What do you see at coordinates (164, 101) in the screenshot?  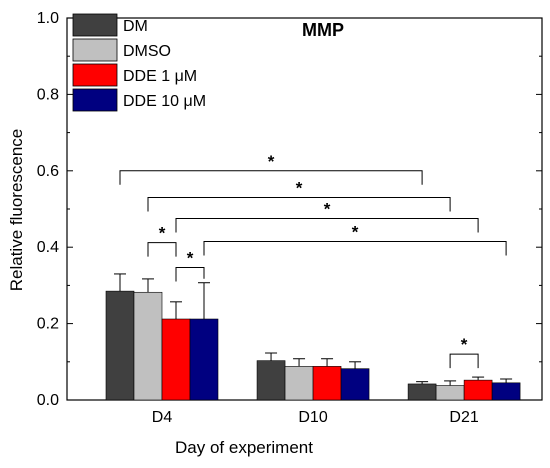 I see `legend-label: DDE 10 μM` at bounding box center [164, 101].